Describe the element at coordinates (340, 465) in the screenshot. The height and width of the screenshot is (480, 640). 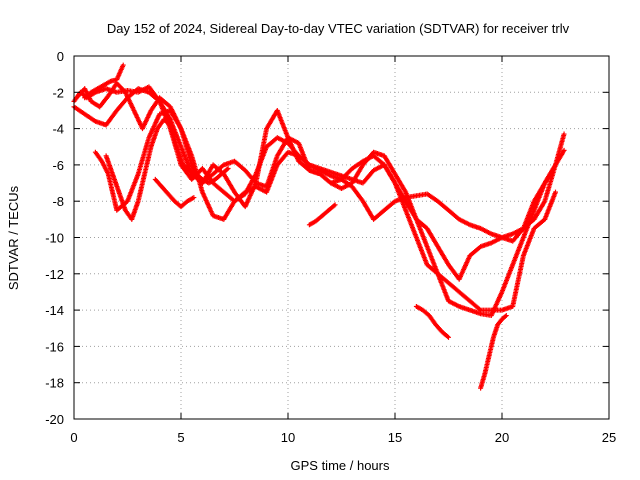
I see `x-axis-label: GPS time / hours` at that location.